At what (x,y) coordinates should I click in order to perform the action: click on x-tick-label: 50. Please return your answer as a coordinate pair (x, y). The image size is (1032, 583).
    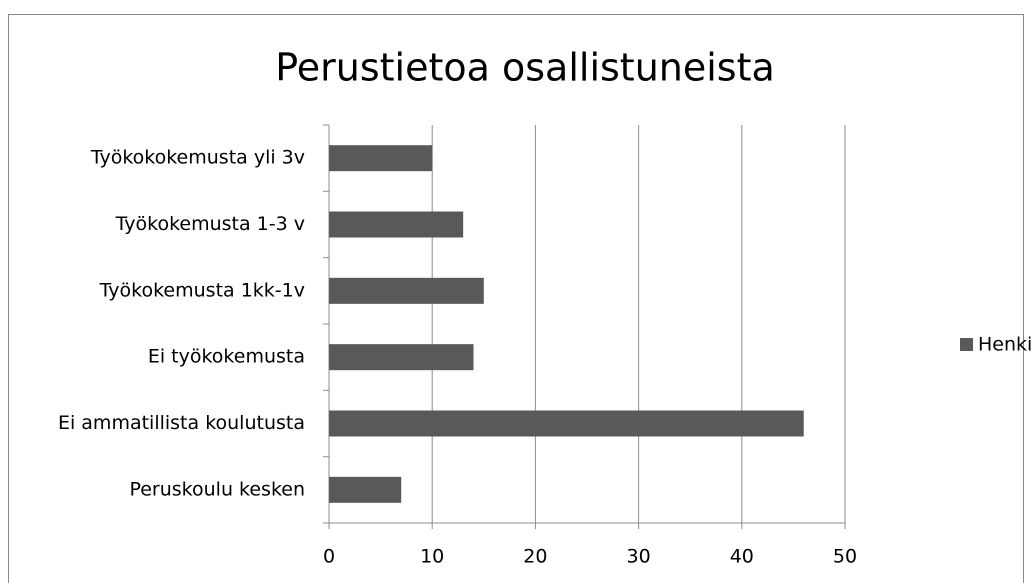
    Looking at the image, I should click on (845, 557).